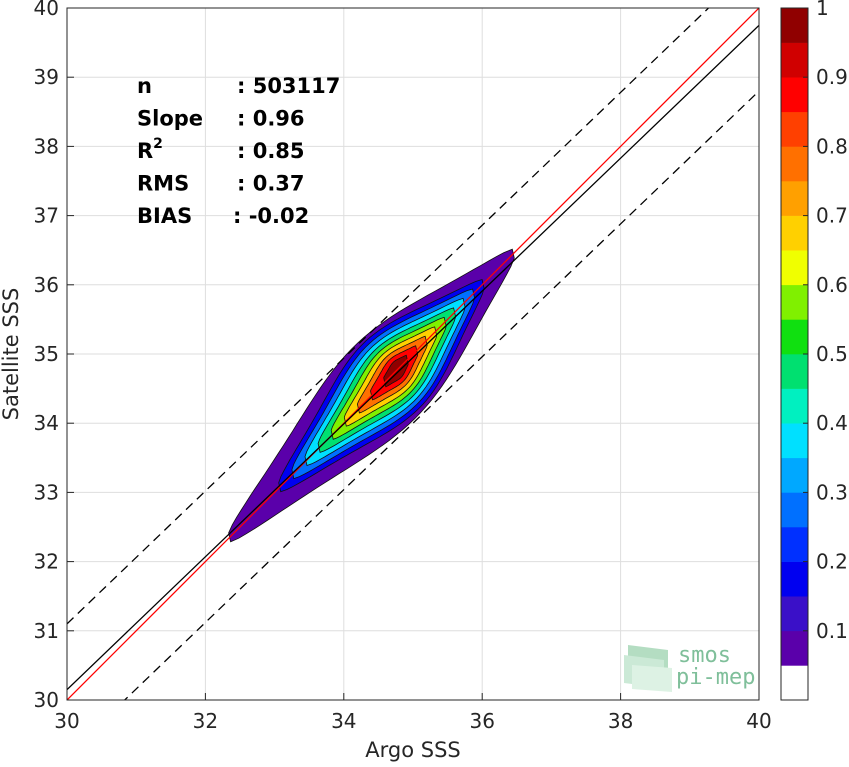 The height and width of the screenshot is (767, 849). I want to click on stat-label: Slope, so click(170, 119).